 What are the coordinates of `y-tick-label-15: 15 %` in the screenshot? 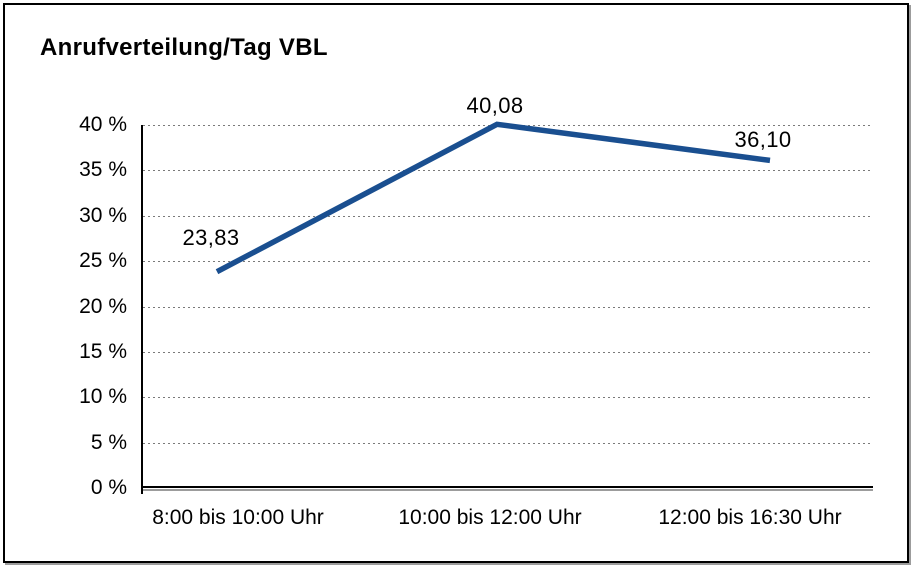 It's located at (103, 351).